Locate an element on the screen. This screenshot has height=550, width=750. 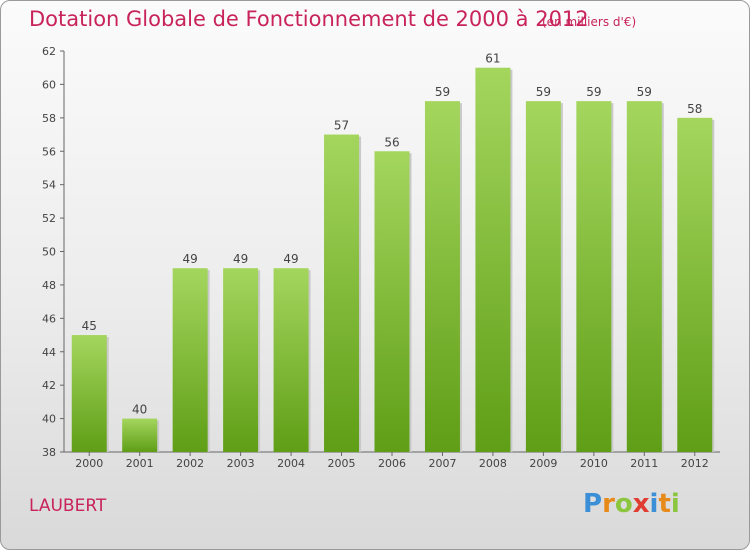
x-tick-label: 2002 is located at coordinates (190, 463).